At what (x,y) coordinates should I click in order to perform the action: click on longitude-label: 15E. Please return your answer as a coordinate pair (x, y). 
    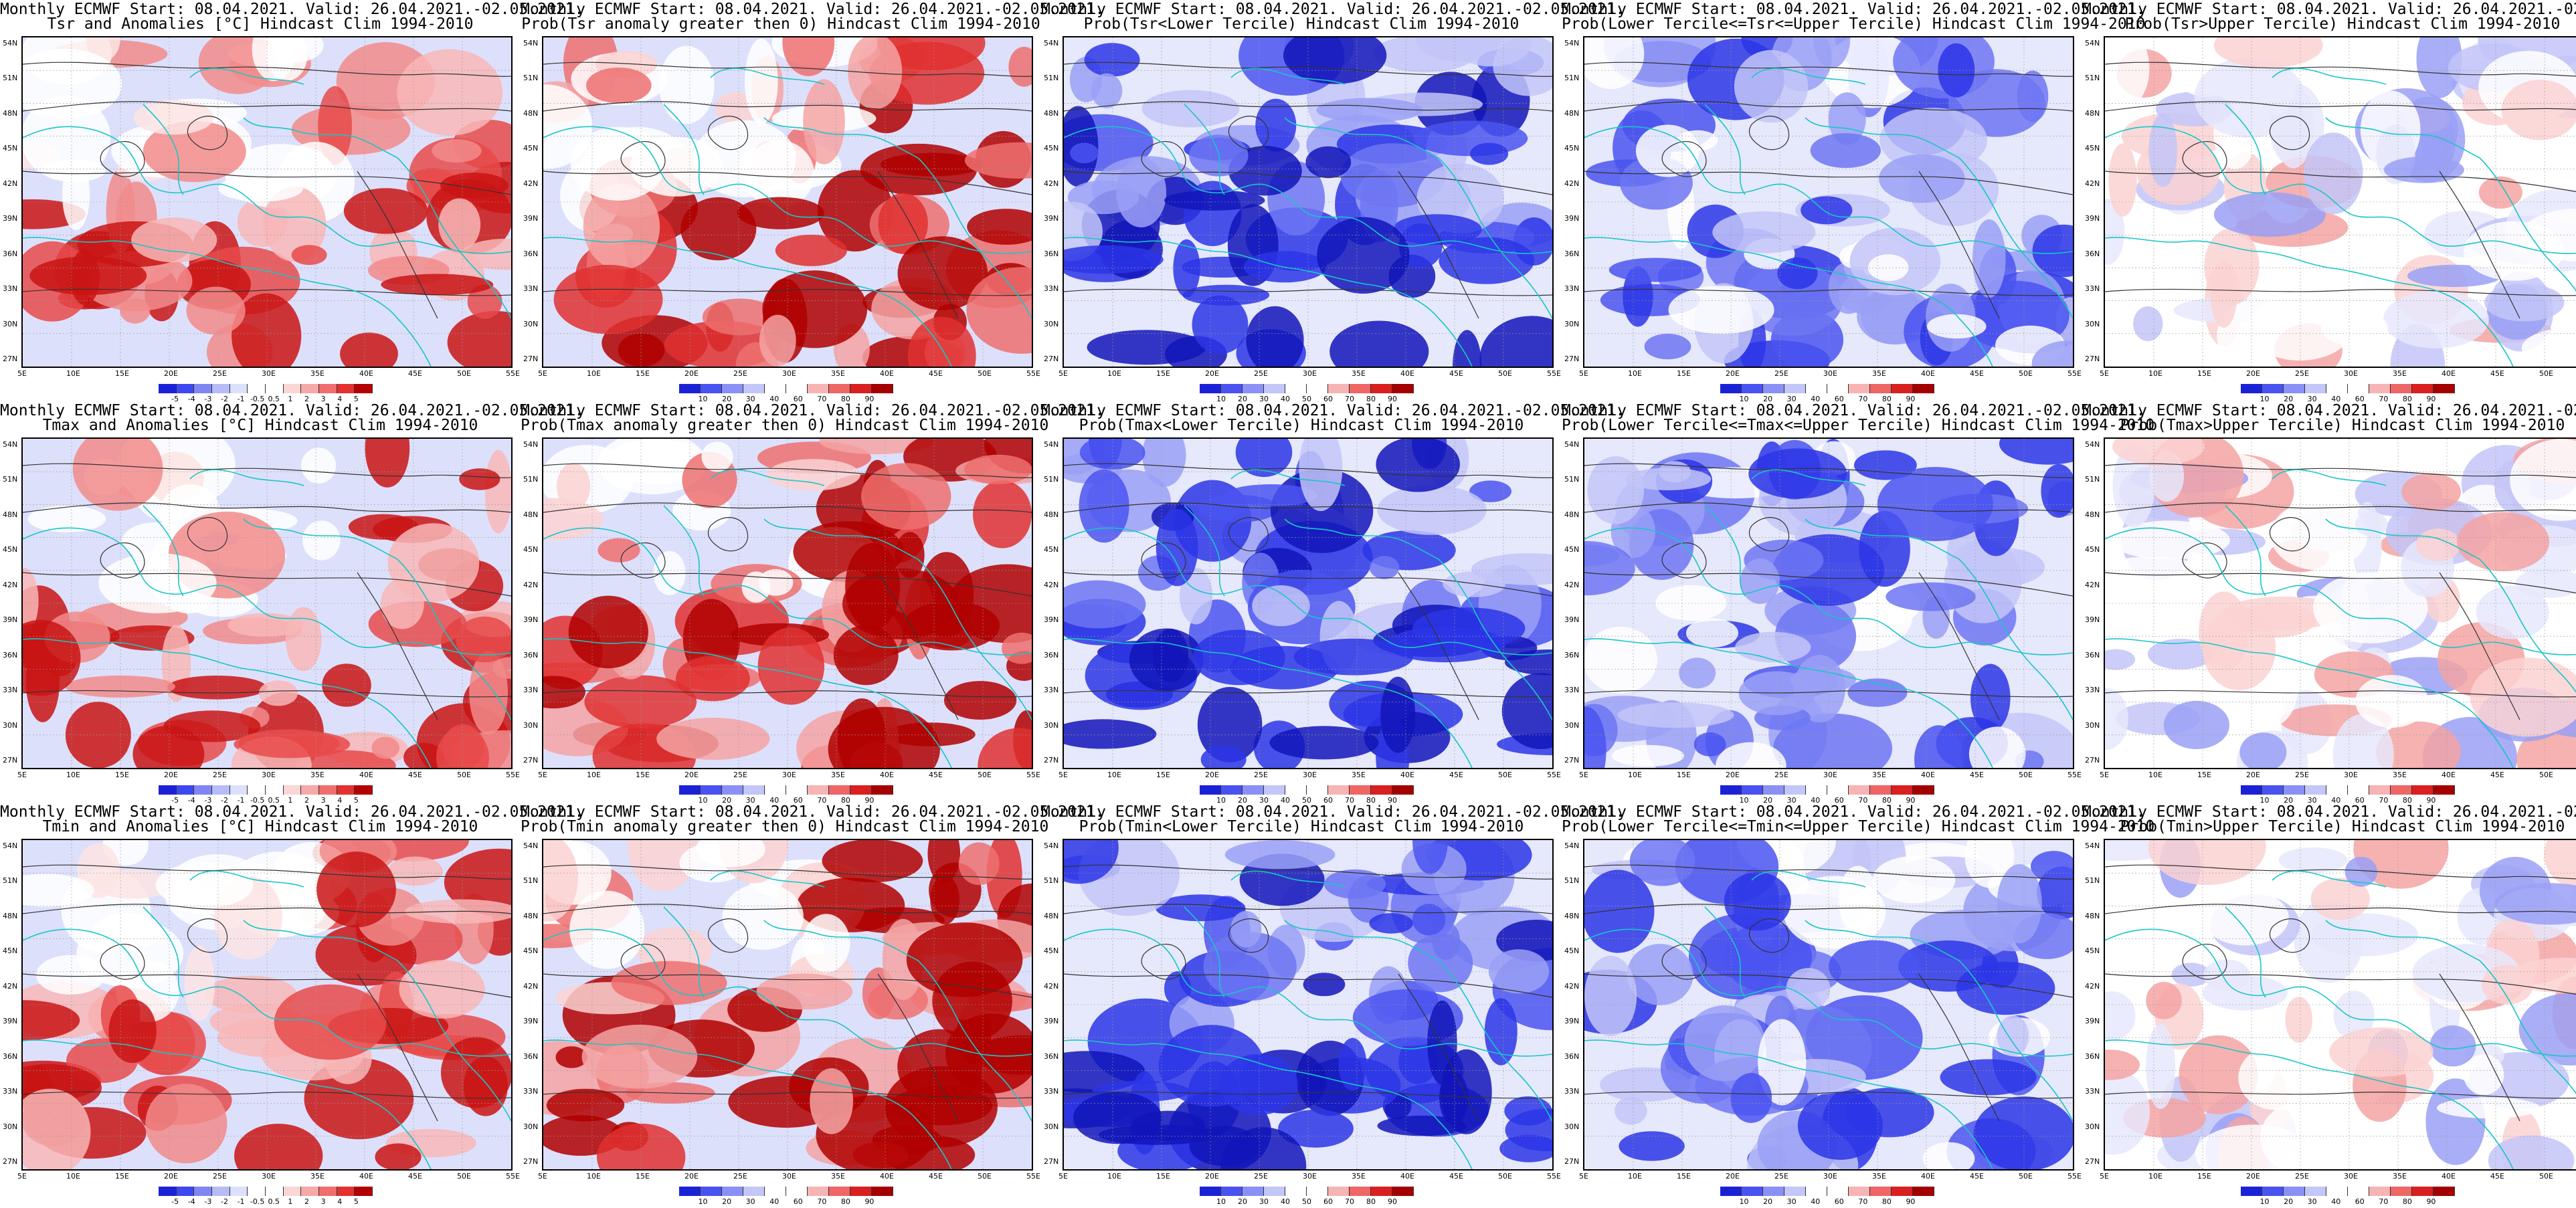
    Looking at the image, I should click on (122, 1176).